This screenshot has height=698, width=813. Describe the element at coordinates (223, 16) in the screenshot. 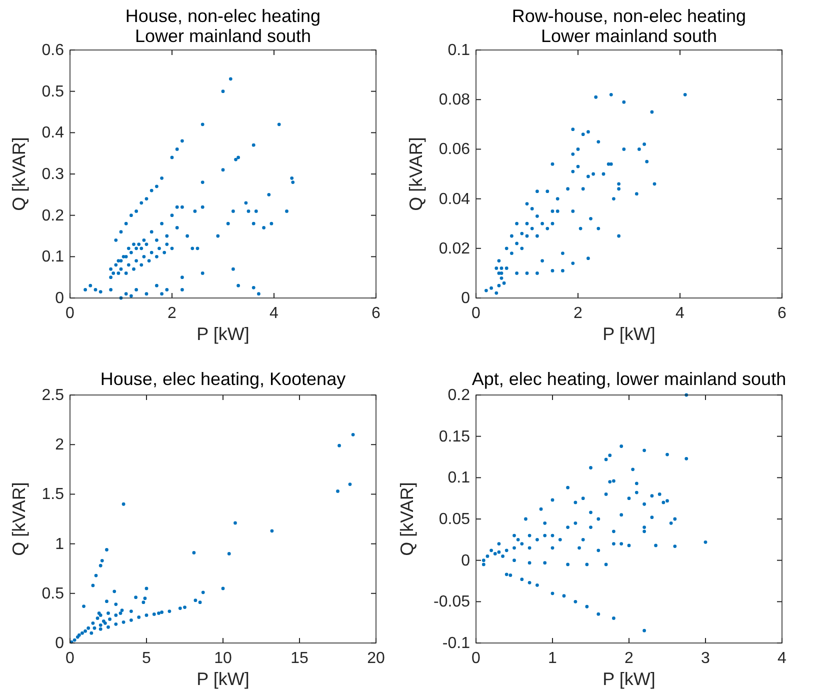

I see `chart-title: House, non-elec heating` at that location.